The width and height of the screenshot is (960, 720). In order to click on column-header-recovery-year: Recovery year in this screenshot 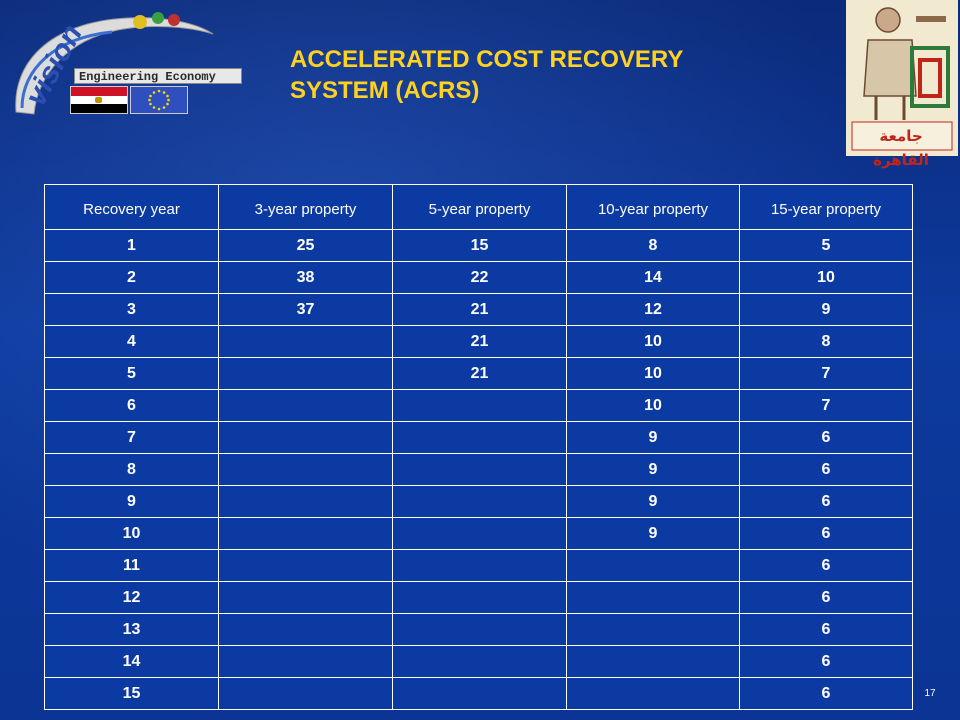, I will do `click(131, 207)`.